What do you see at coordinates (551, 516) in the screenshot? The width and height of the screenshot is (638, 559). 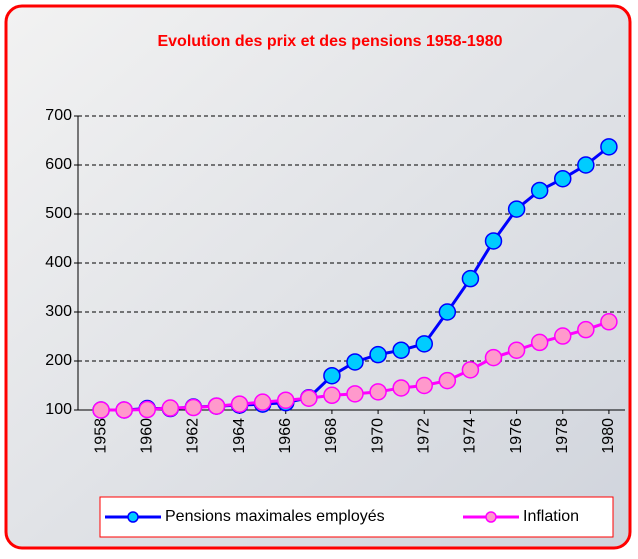 I see `legend-label: Inflation` at bounding box center [551, 516].